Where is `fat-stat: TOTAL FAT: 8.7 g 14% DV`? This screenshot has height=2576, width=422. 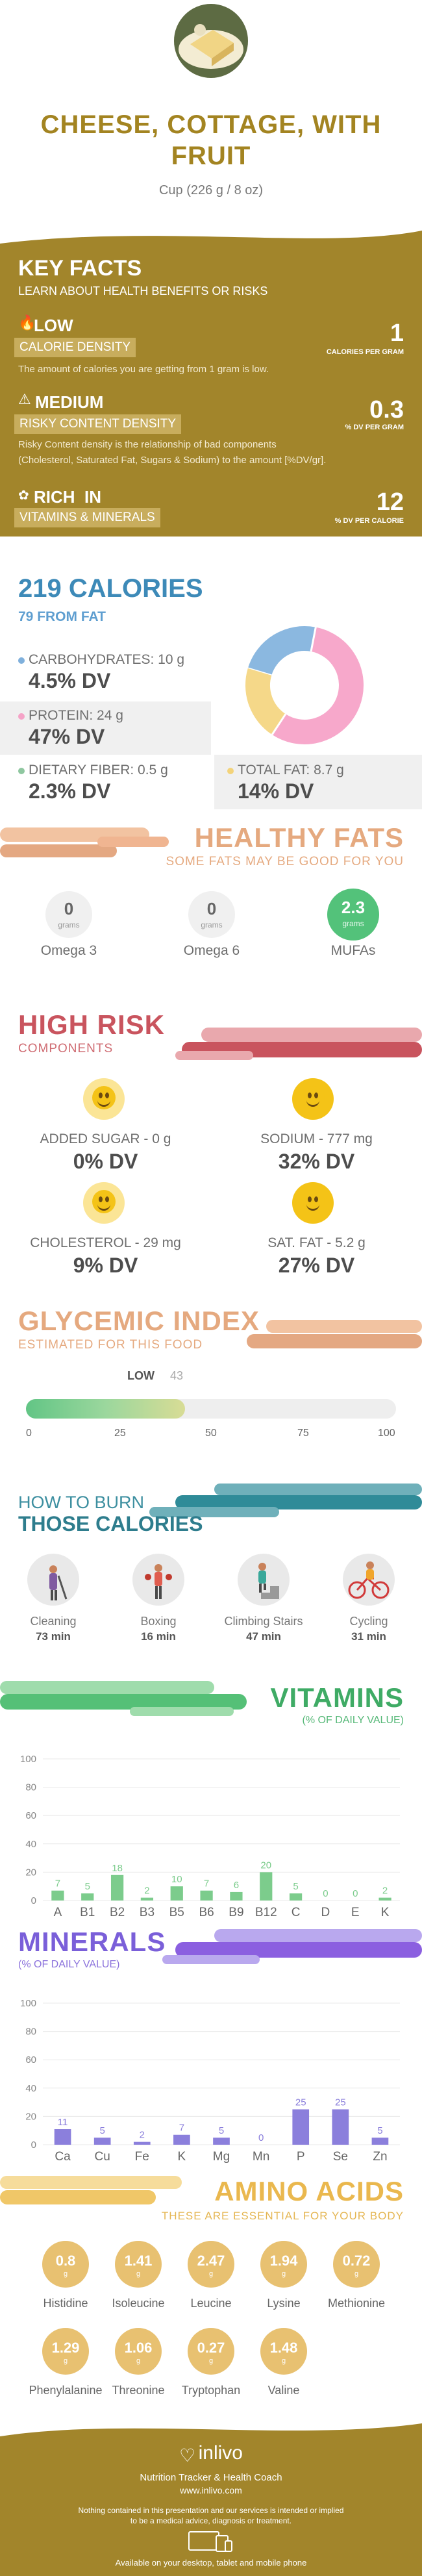 fat-stat: TOTAL FAT: 8.7 g 14% DV is located at coordinates (318, 782).